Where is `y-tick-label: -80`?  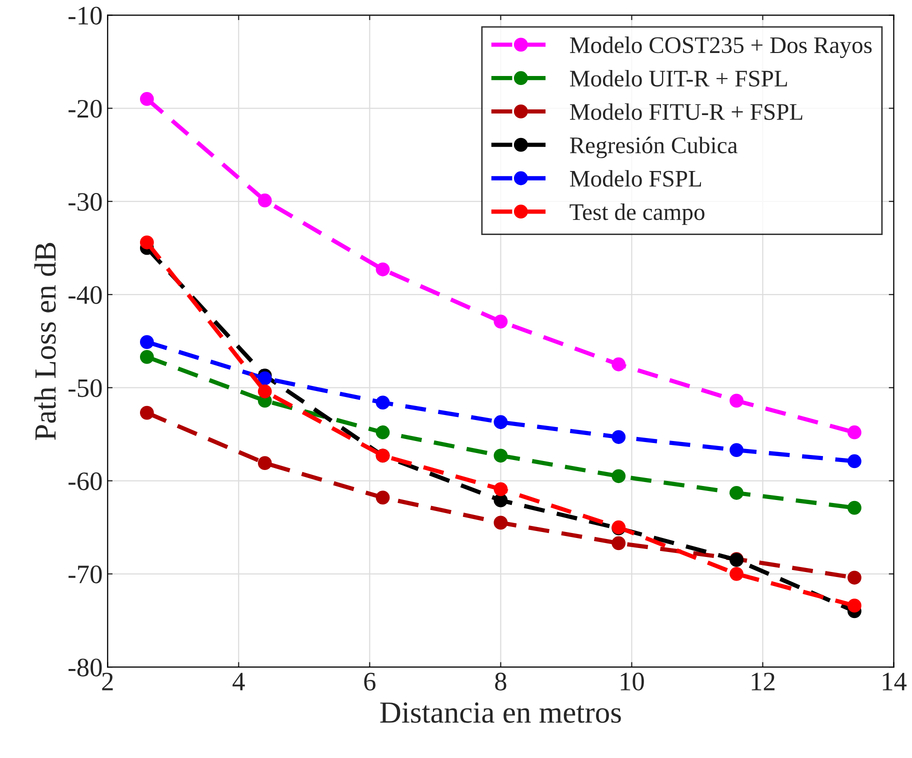
y-tick-label: -80 is located at coordinates (85, 667).